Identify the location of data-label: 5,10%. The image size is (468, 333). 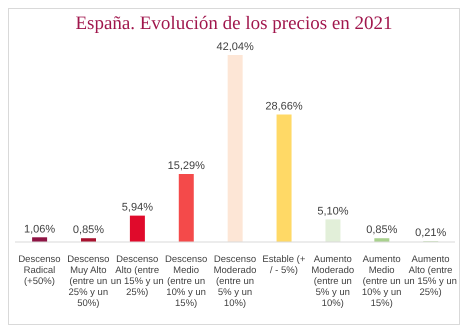
(333, 211).